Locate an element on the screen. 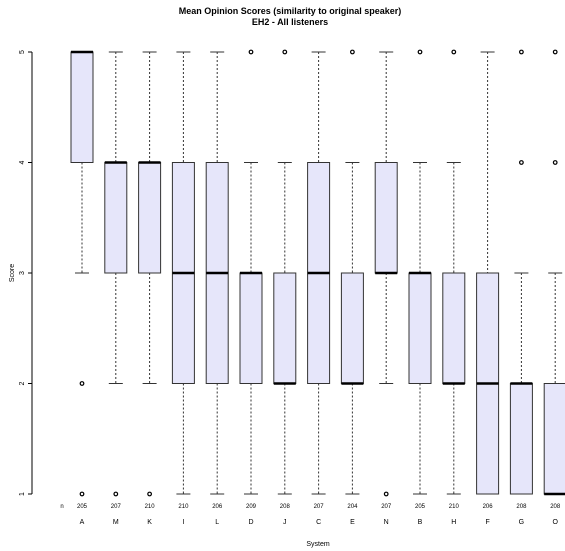 The width and height of the screenshot is (565, 551). x-tick-label-A: A is located at coordinates (82, 522).